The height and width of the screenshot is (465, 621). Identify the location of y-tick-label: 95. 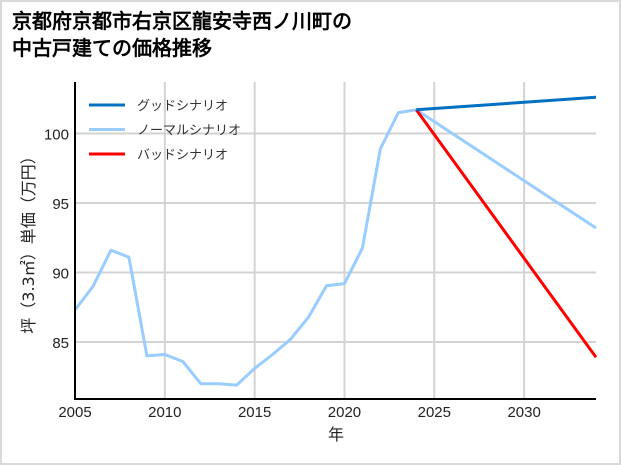
(60, 204).